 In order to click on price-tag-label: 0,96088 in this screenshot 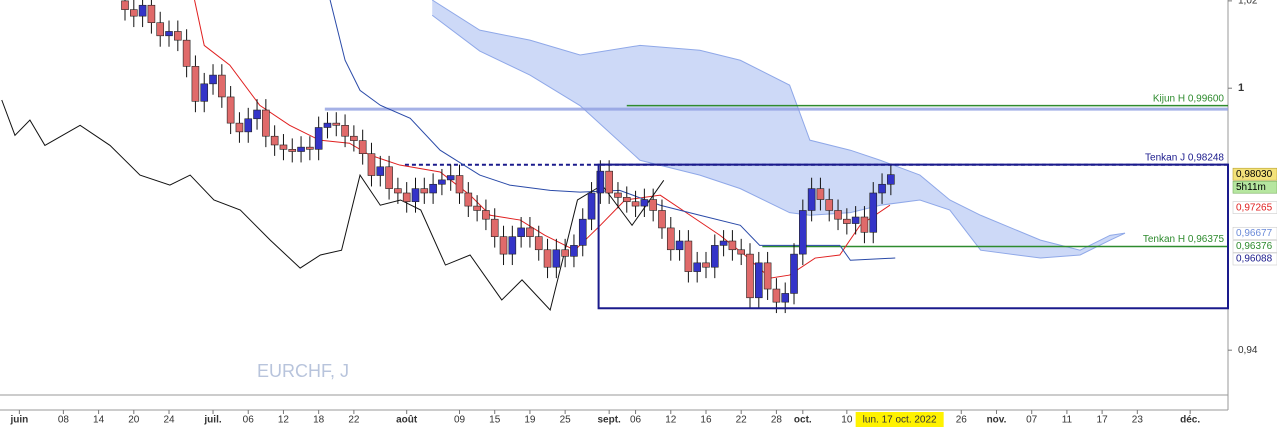, I will do `click(1254, 259)`.